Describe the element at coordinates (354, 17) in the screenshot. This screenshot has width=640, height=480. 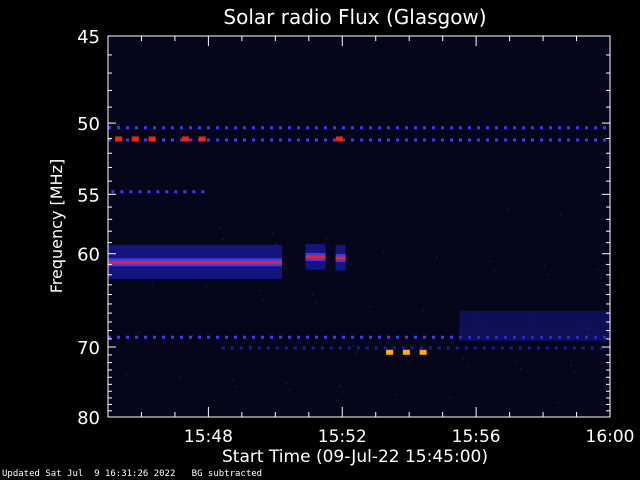
I see `chart-title: Solar radio Flux (Glasgow)` at that location.